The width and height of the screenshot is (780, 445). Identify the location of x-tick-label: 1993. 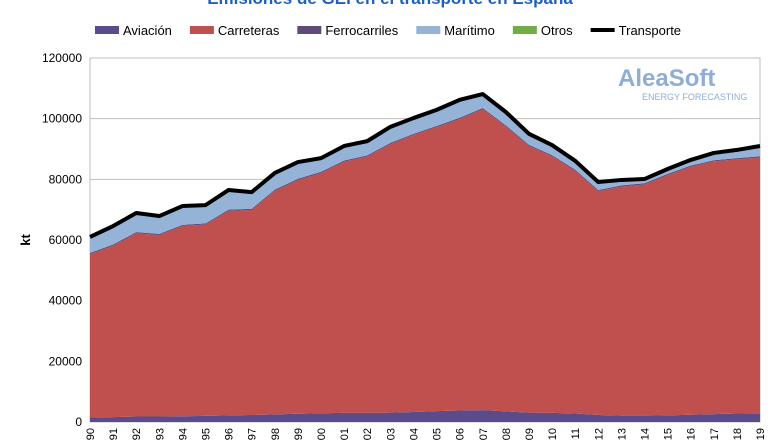
(160, 434).